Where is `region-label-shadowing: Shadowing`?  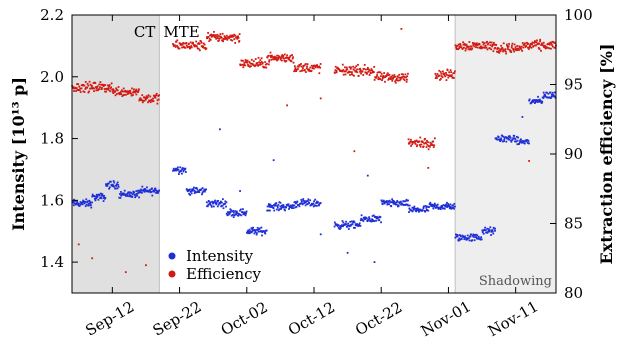
region-label-shadowing: Shadowing is located at coordinates (515, 281).